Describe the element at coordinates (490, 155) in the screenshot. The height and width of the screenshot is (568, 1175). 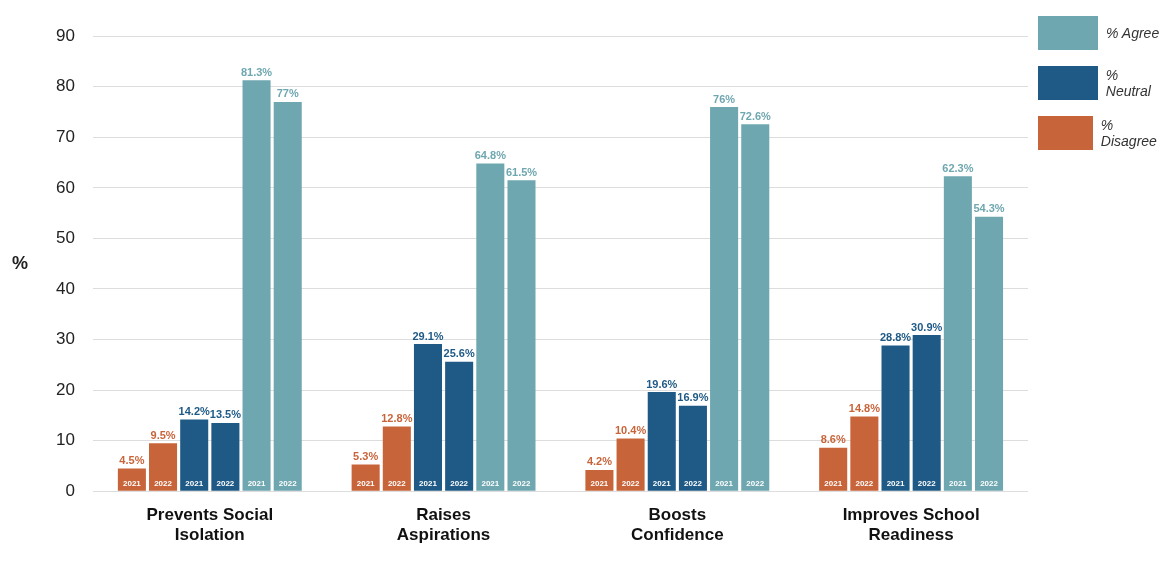
I see `data-label: 64.8%` at that location.